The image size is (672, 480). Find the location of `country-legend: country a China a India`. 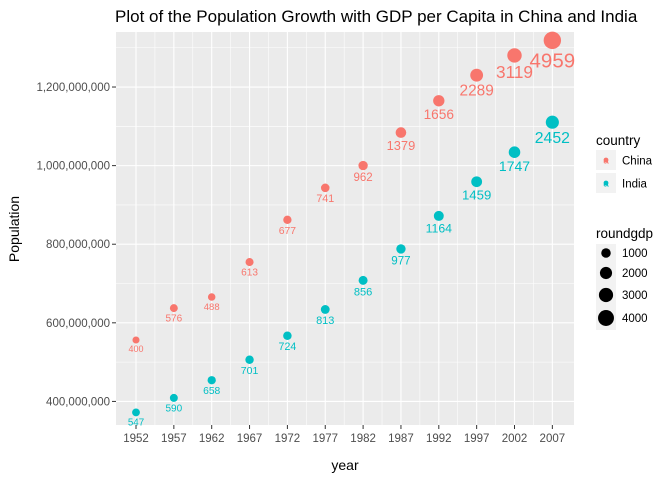

country-legend: country a China a India is located at coordinates (624, 163).